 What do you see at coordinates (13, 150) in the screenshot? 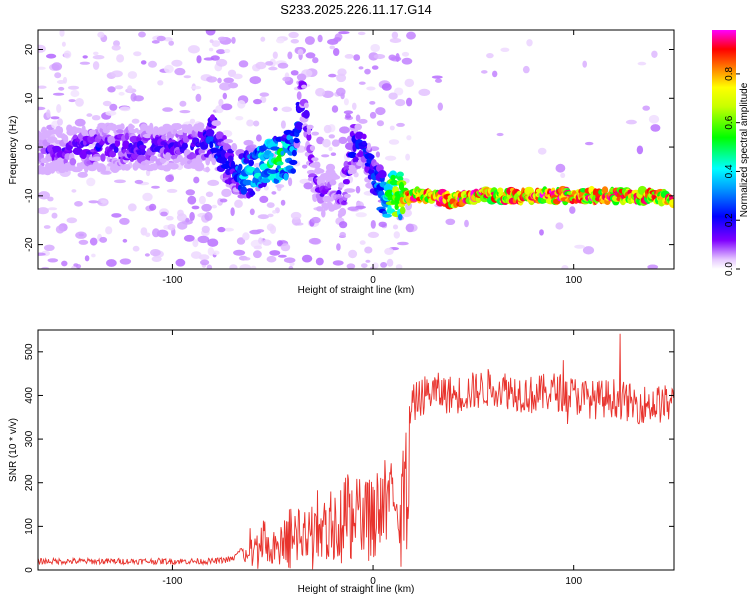
I see `spectrogram-y-label: Frequency (Hz)` at bounding box center [13, 150].